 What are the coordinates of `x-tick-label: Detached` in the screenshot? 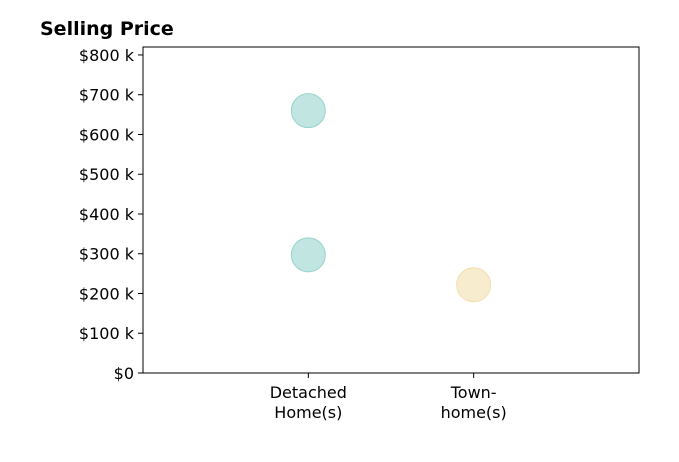 It's located at (308, 392).